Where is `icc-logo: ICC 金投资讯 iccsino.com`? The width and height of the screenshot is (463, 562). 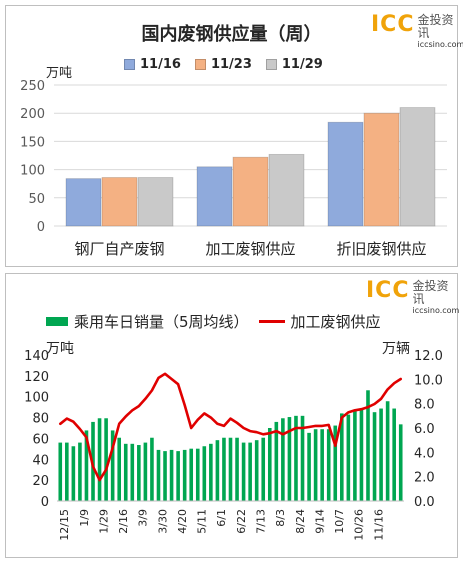 icc-logo: ICC 金投资讯 iccsino.com is located at coordinates (417, 32).